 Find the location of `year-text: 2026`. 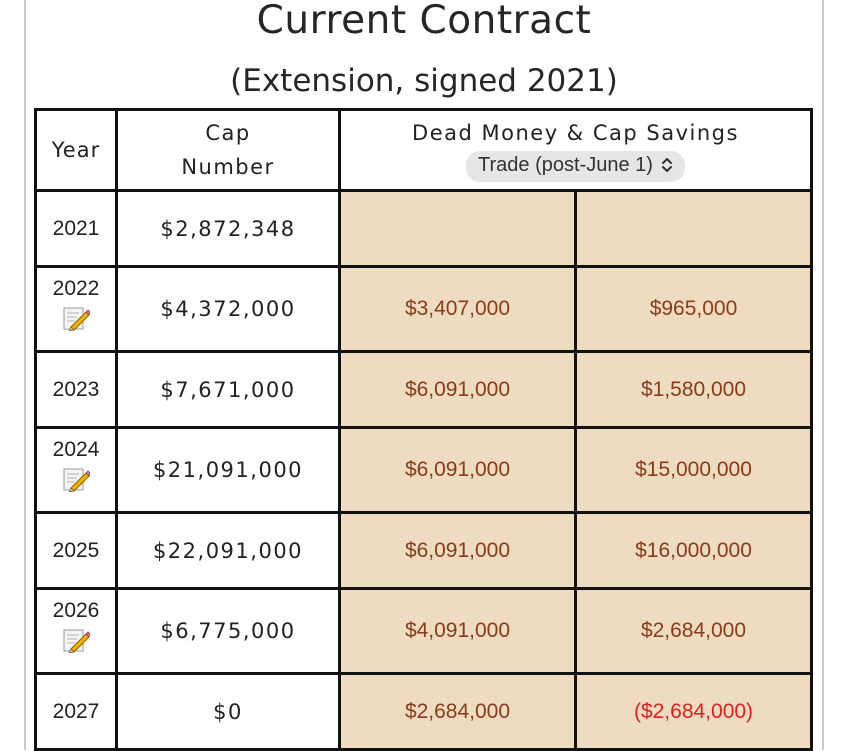

year-text: 2026 is located at coordinates (76, 610).